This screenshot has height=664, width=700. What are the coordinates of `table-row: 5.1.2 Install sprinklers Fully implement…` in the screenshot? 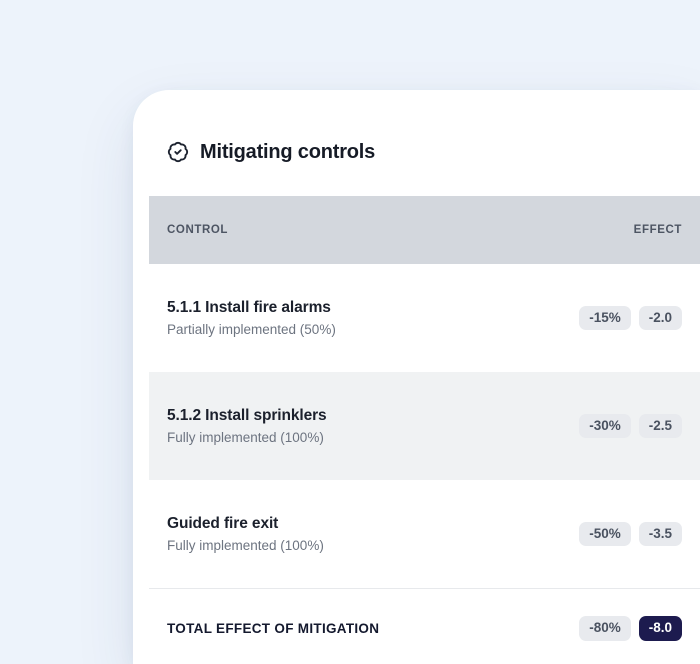 It's located at (424, 426).